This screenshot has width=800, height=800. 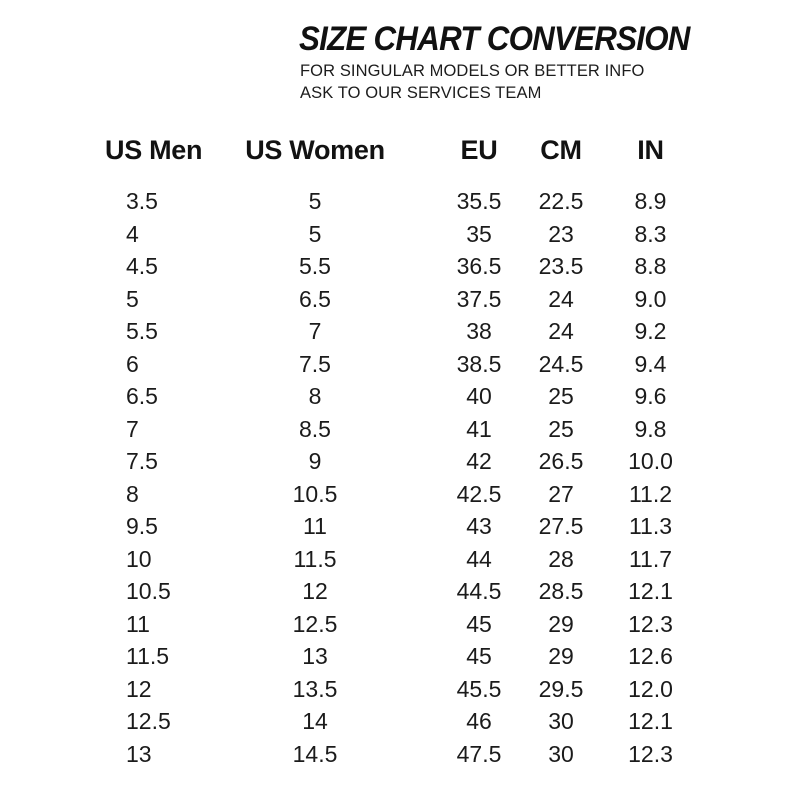 What do you see at coordinates (139, 688) in the screenshot?
I see `cell-us-men: 12` at bounding box center [139, 688].